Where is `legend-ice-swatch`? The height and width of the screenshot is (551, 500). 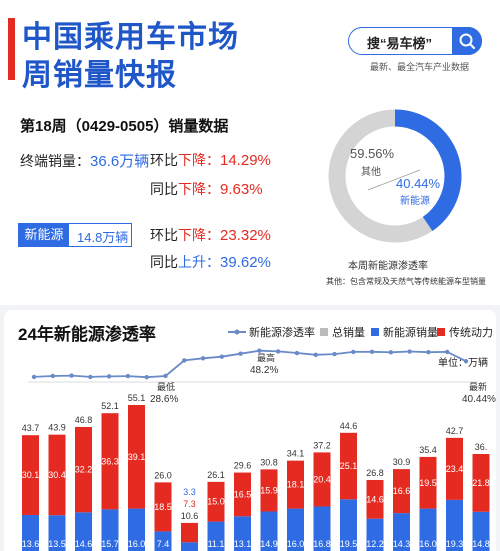 legend-ice-swatch is located at coordinates (441, 332).